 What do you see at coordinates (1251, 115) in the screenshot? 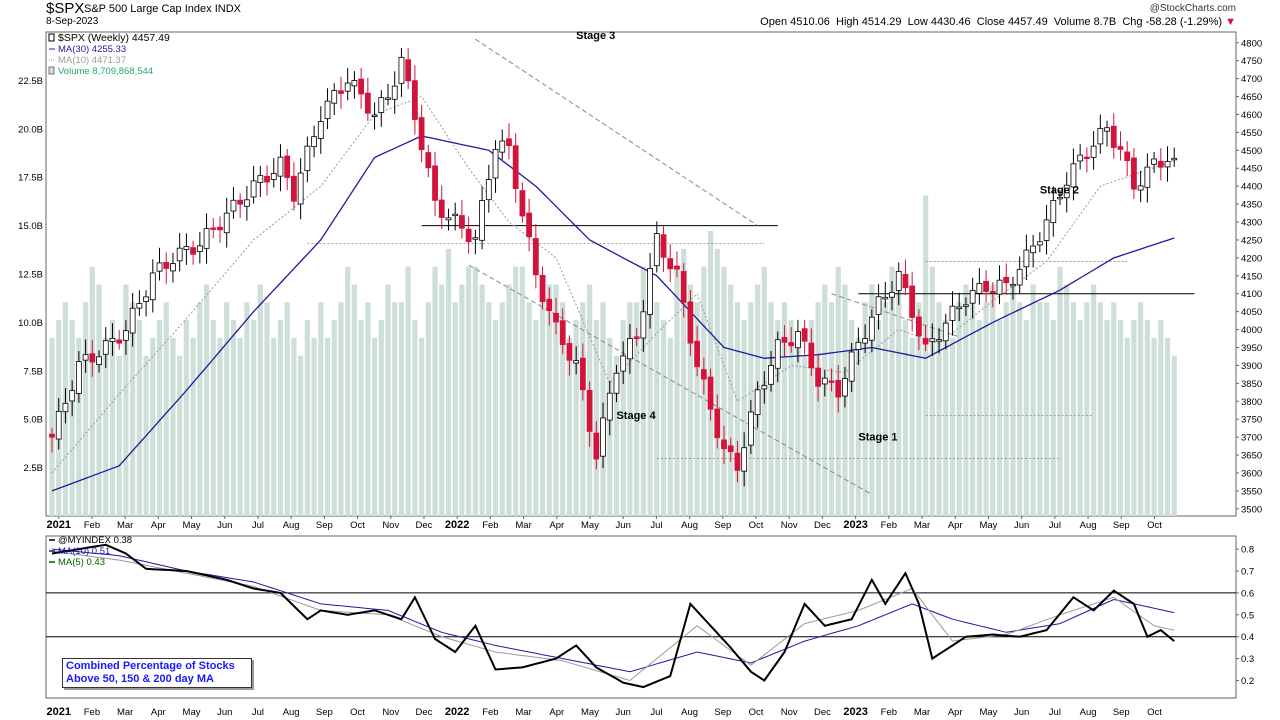
I see `y-tick-label: 4600` at bounding box center [1251, 115].